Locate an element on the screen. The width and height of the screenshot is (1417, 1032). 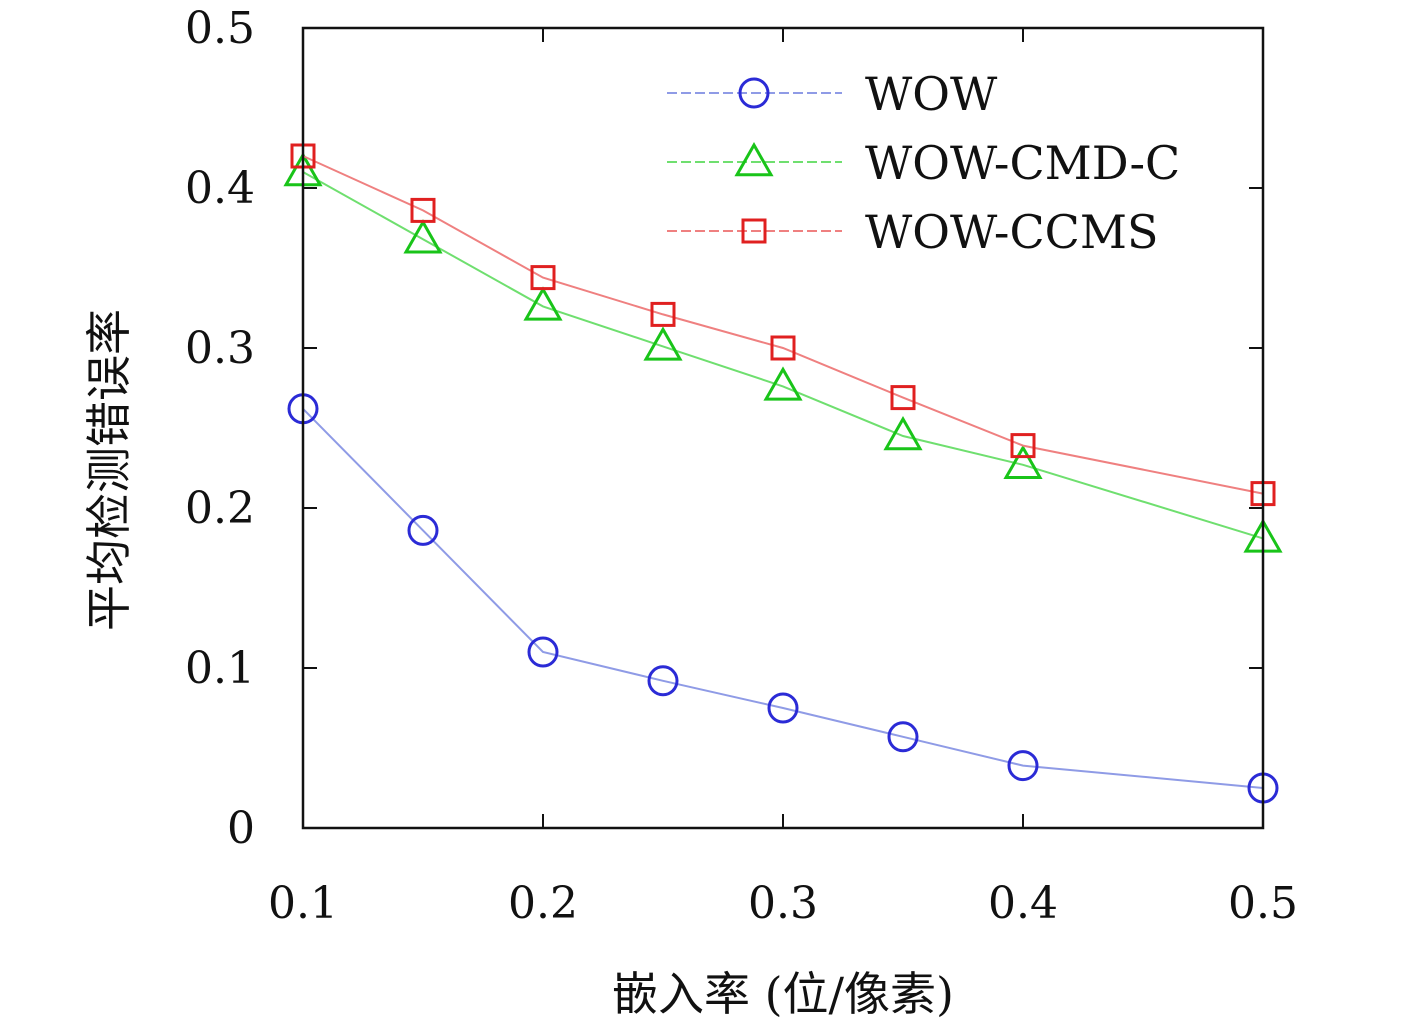
x-axis-title: 嵌入率 (位/像素) is located at coordinates (783, 994).